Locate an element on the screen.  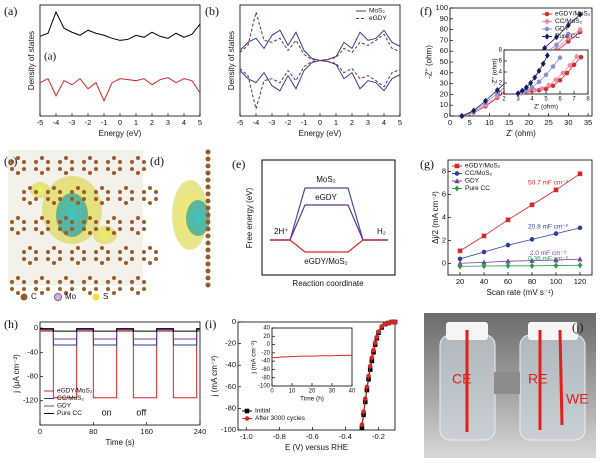
legend-label: C is located at coordinates (34, 296).